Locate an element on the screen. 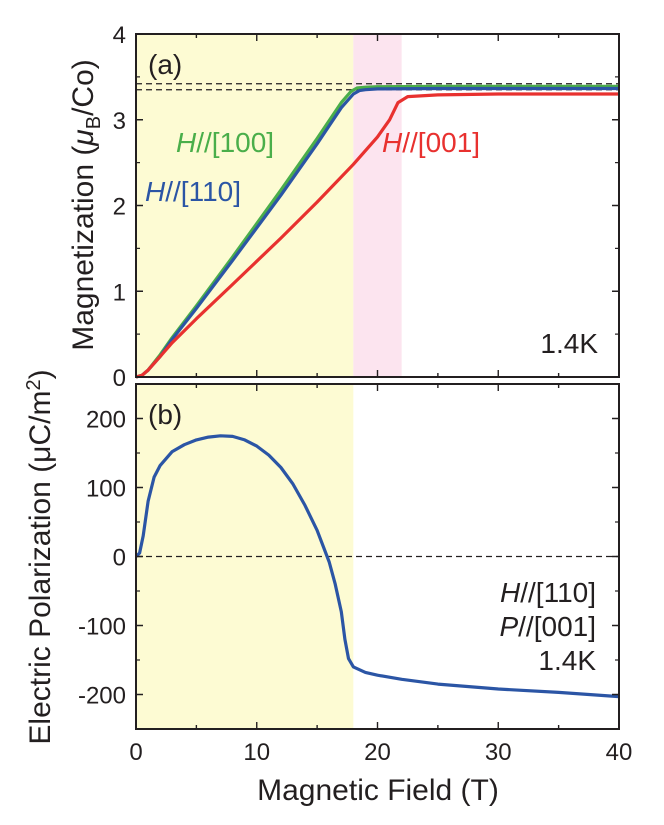 The width and height of the screenshot is (664, 825). legend-label-110: H//[110] is located at coordinates (193, 191).